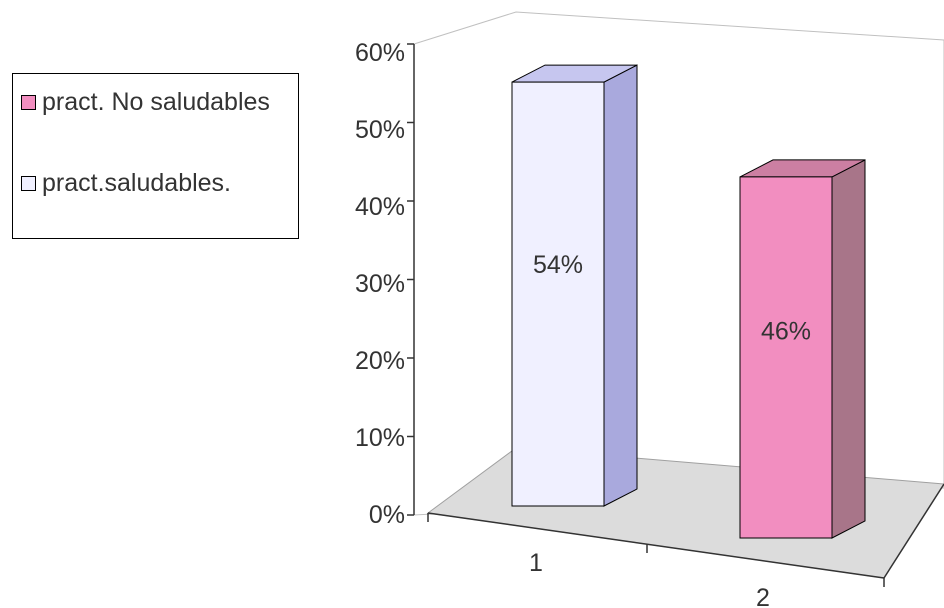 The width and height of the screenshot is (944, 608). I want to click on legend-label: pract. No saludables, so click(156, 102).